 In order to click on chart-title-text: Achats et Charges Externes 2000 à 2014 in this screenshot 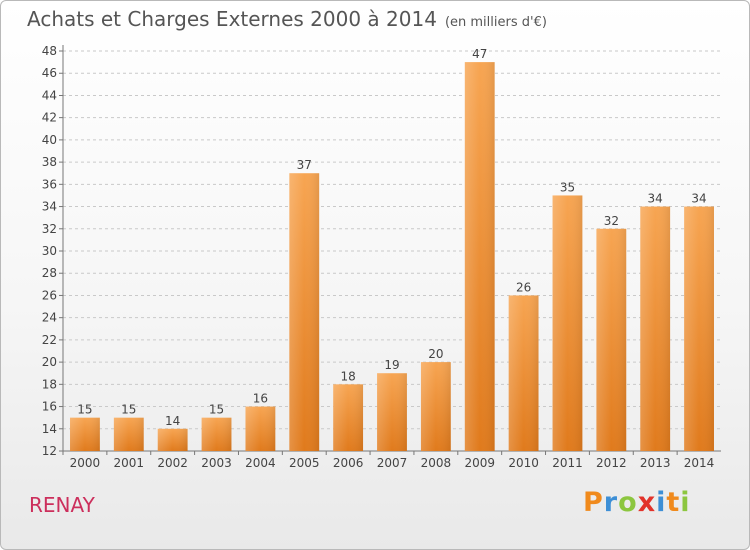, I will do `click(232, 19)`.